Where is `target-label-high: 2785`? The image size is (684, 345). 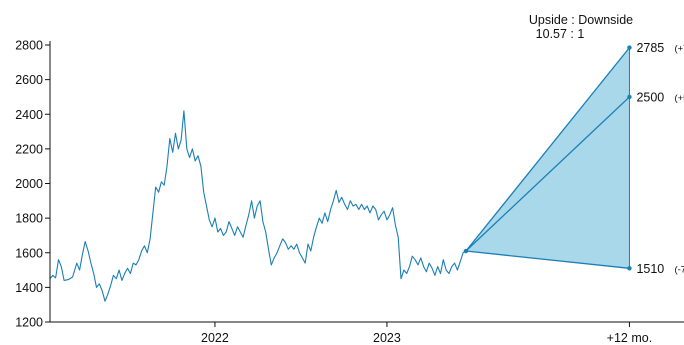 target-label-high: 2785 is located at coordinates (650, 48).